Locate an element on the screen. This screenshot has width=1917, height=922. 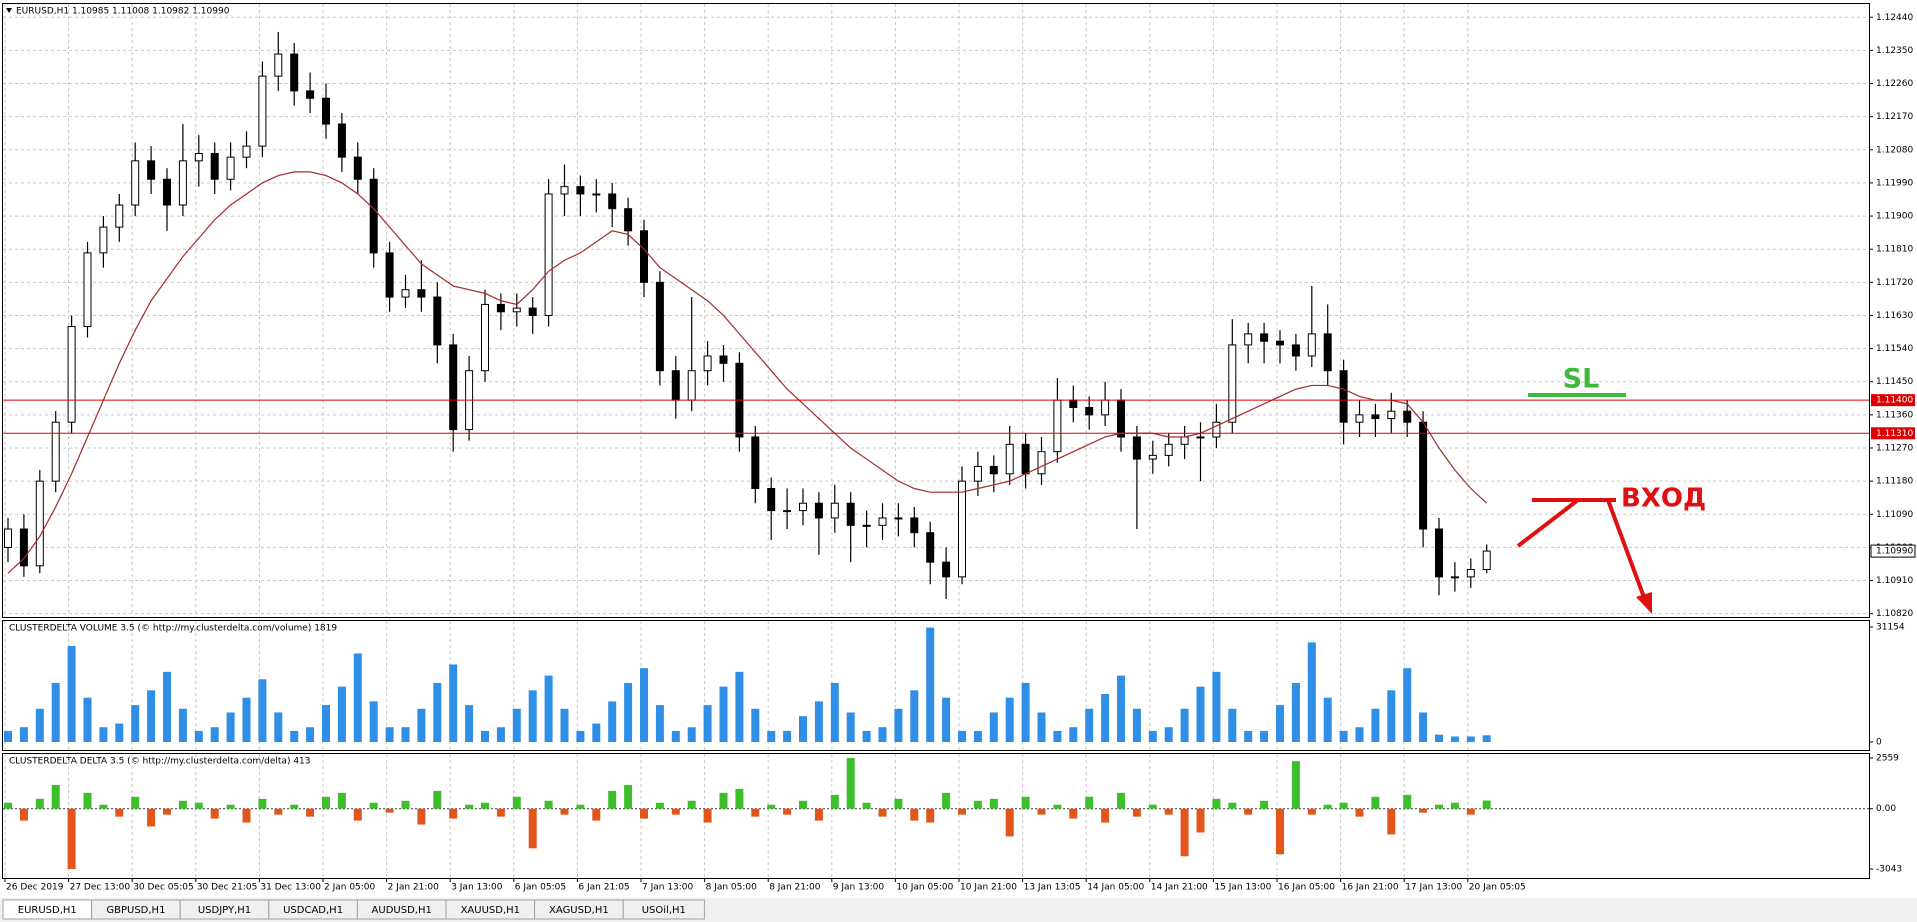
current-price-label: 1.10990 is located at coordinates (1894, 552).